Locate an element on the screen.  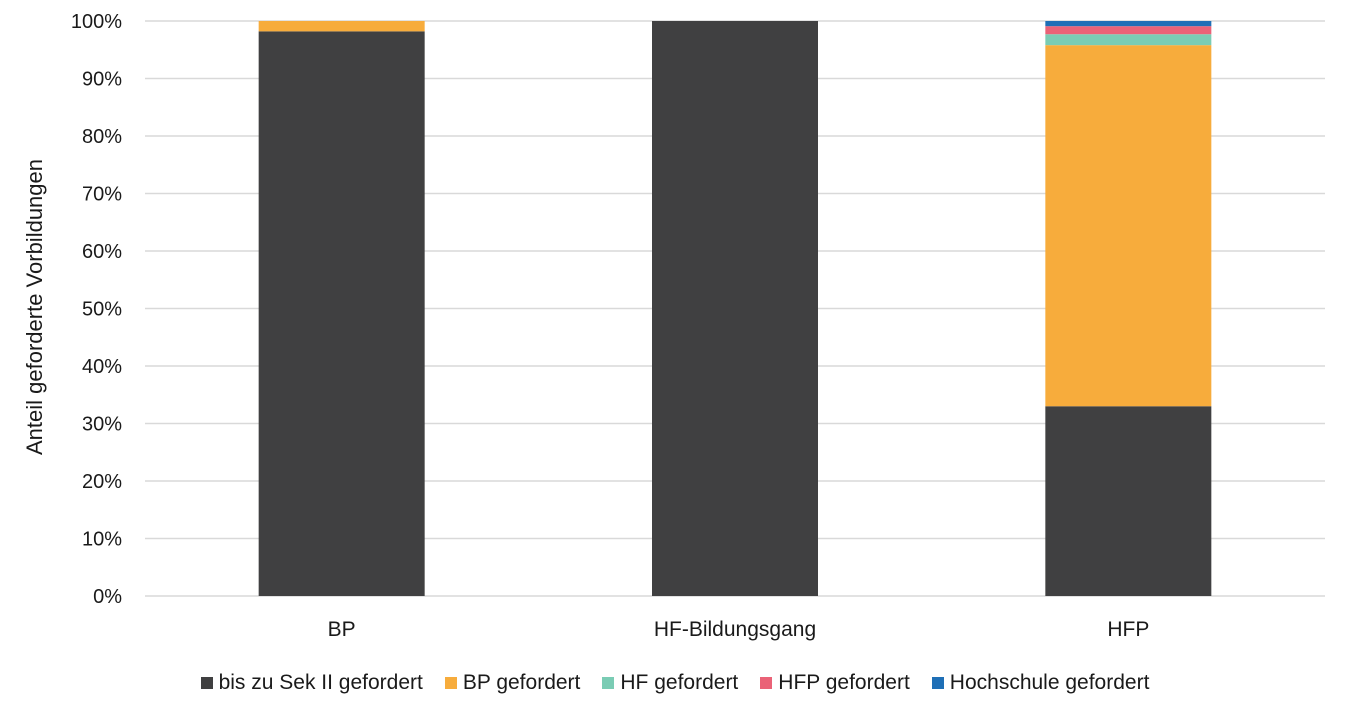
legend-item: bis zu Sek II gefordert is located at coordinates (311, 683).